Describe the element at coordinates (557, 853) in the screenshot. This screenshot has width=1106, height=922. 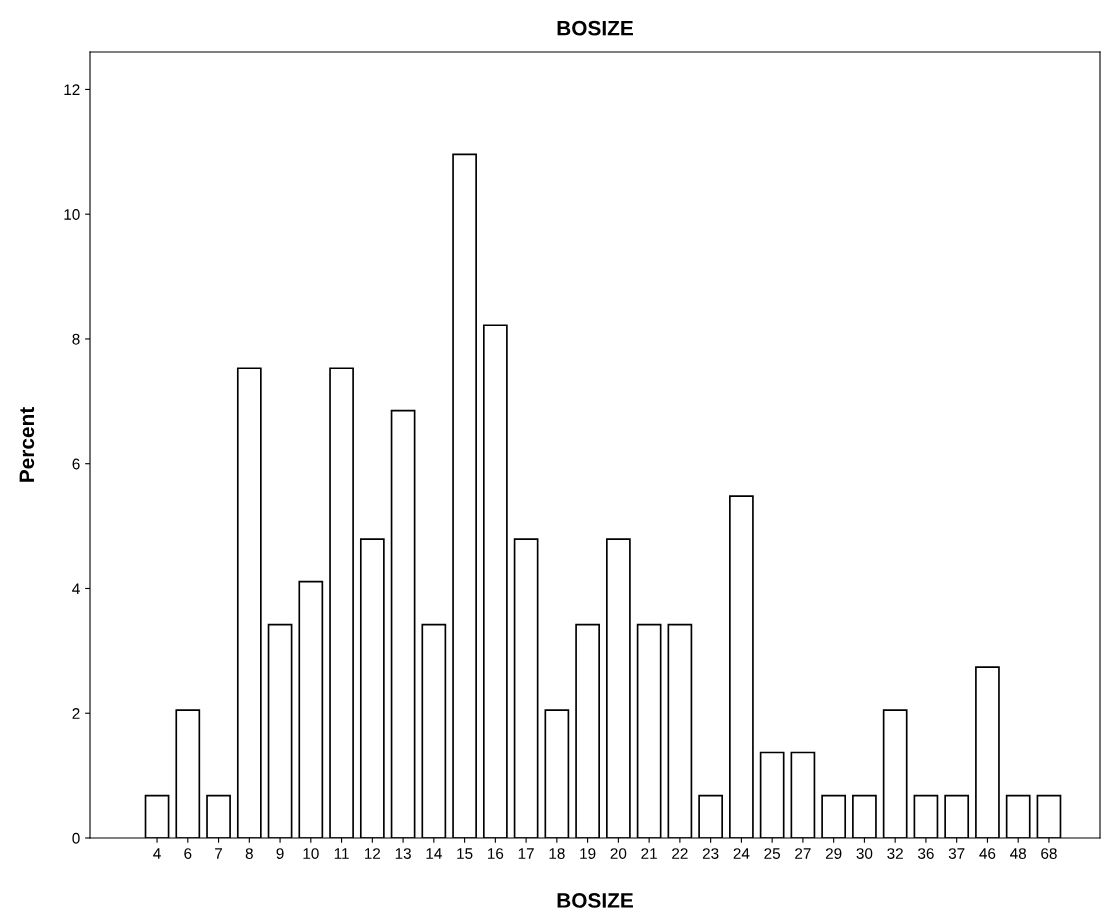
I see `x-tick-label: 18` at that location.